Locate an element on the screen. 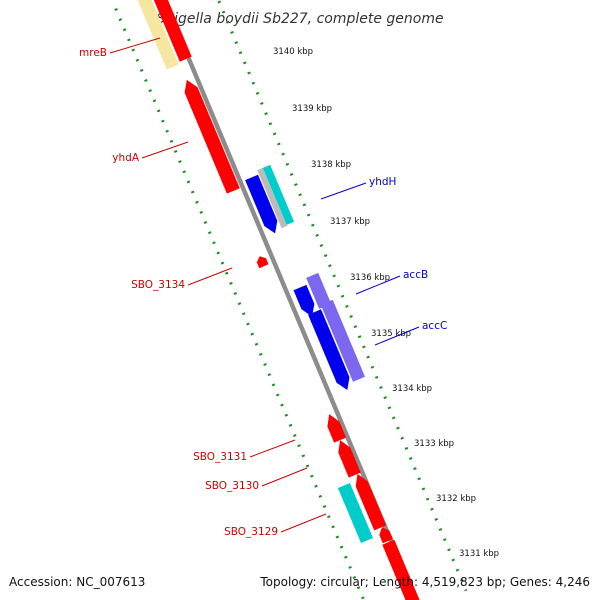 This screenshot has height=600, width=600. map-title: Shigella boydii Sb227, complete genome is located at coordinates (299, 19).